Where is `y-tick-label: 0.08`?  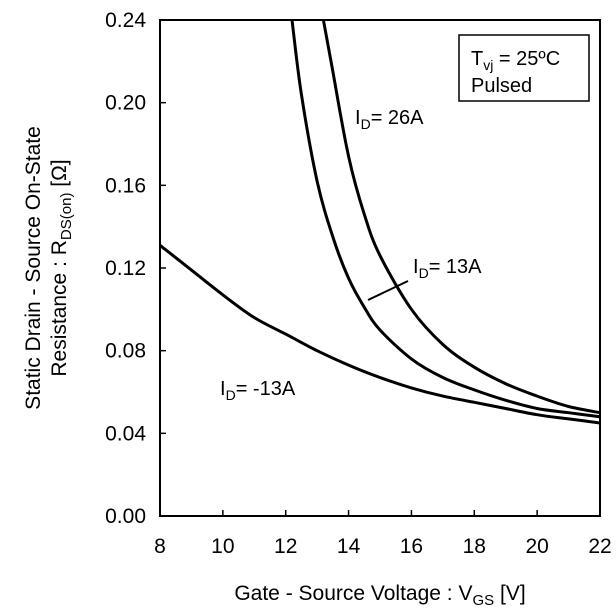 y-tick-label: 0.08 is located at coordinates (125, 351).